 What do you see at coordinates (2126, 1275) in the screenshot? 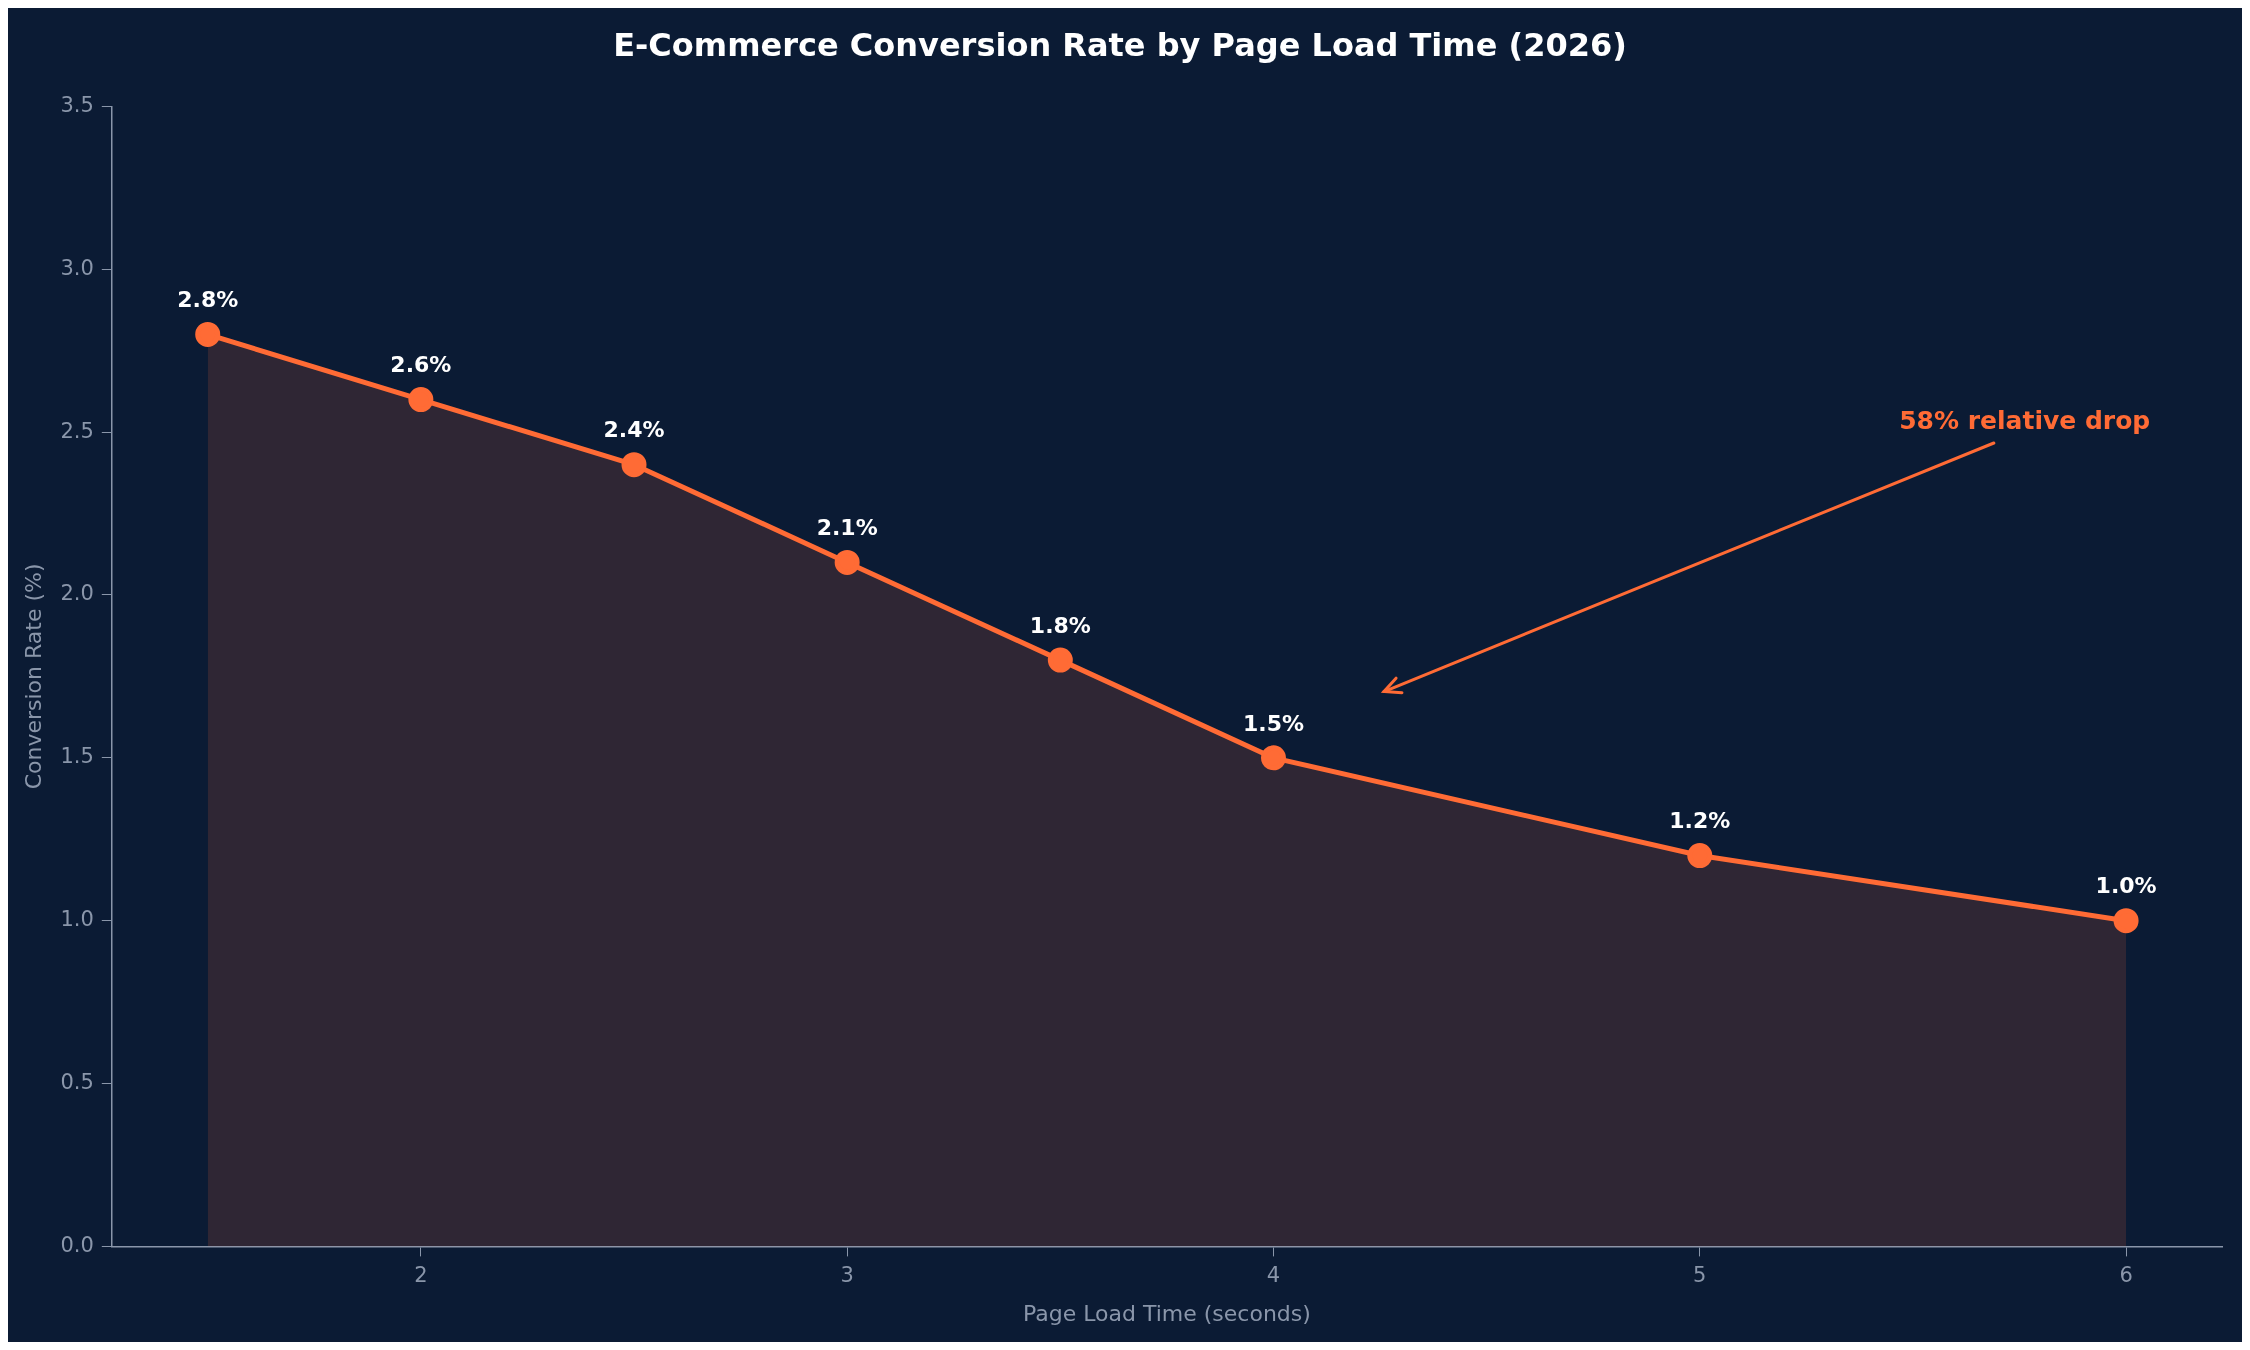
I see `x-tick-label: 6` at bounding box center [2126, 1275].